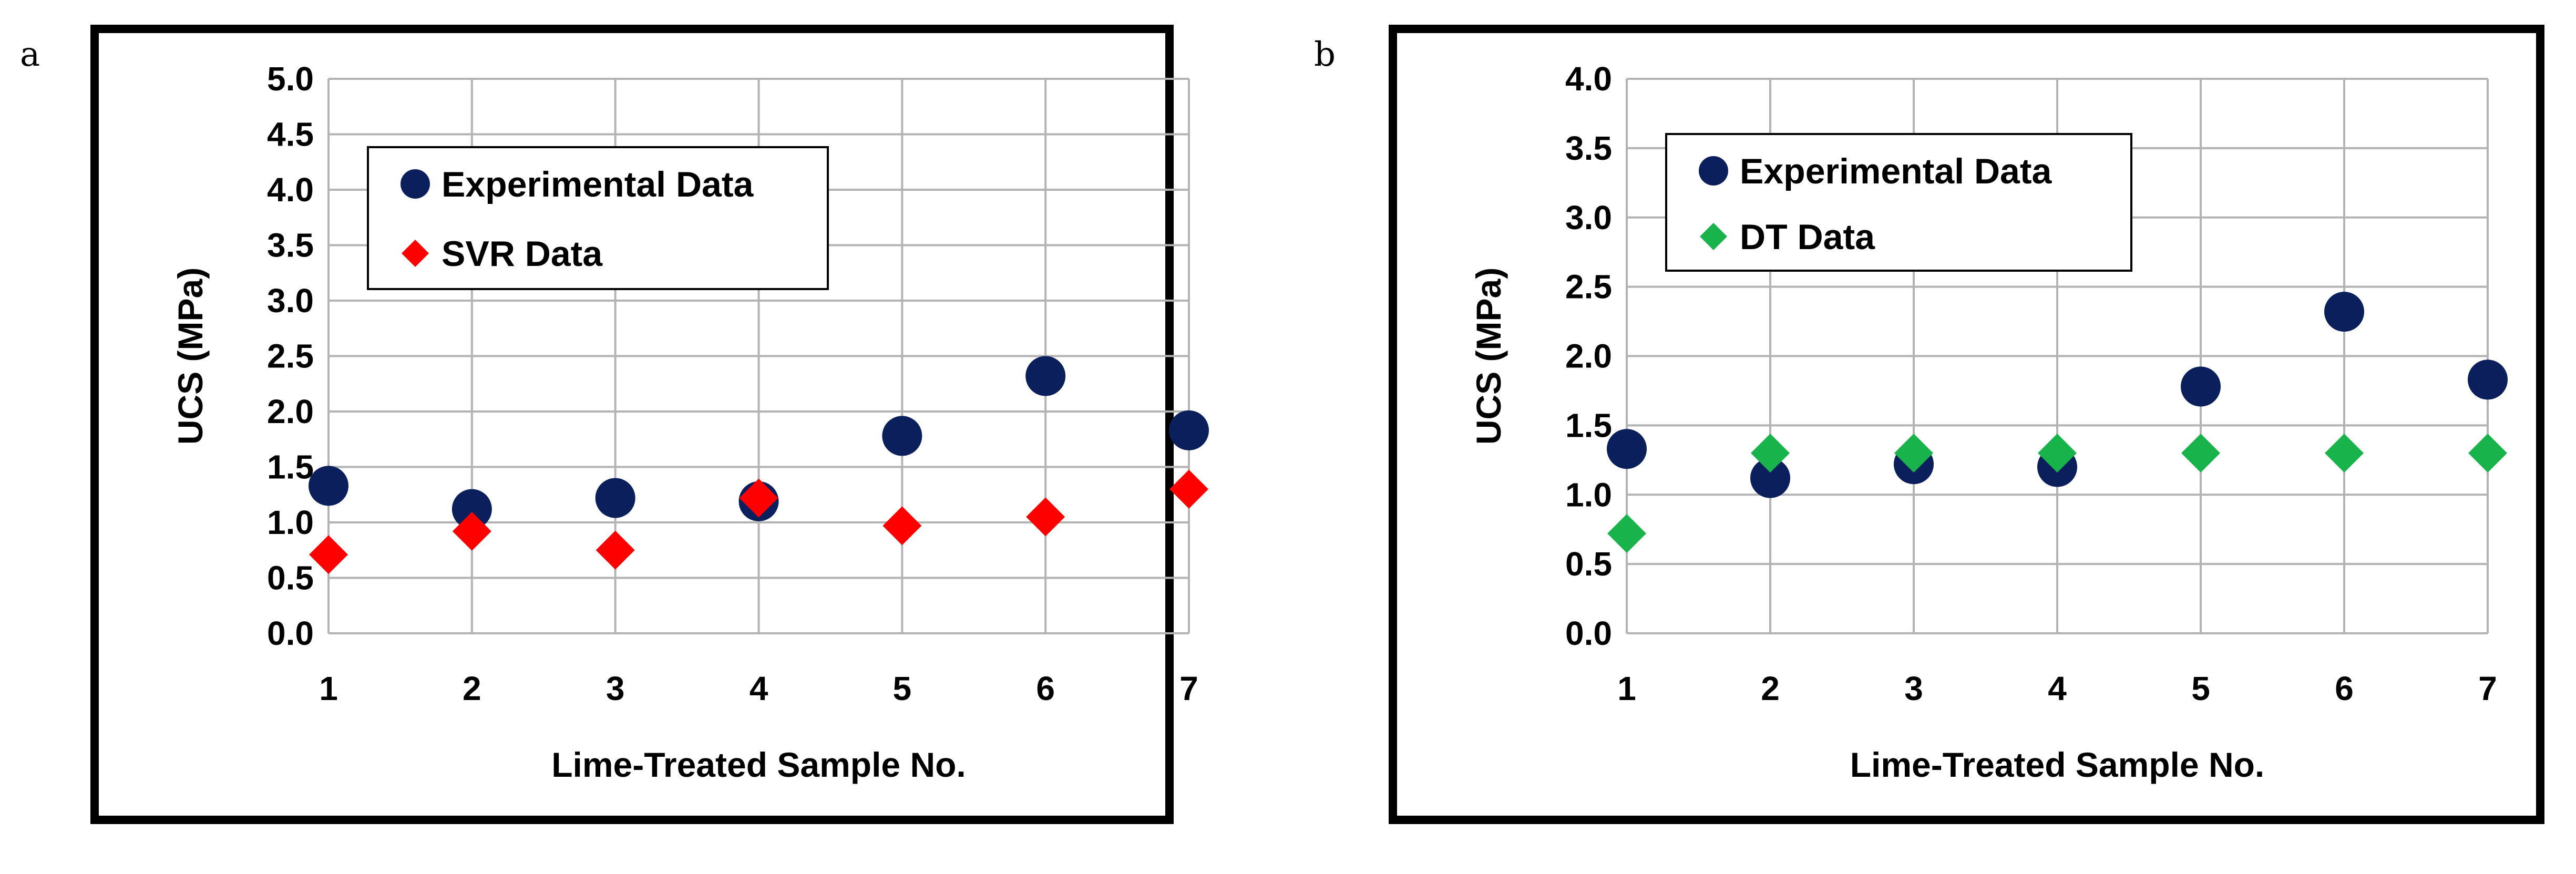 The image size is (2576, 874). I want to click on panel-label: a, so click(30, 54).